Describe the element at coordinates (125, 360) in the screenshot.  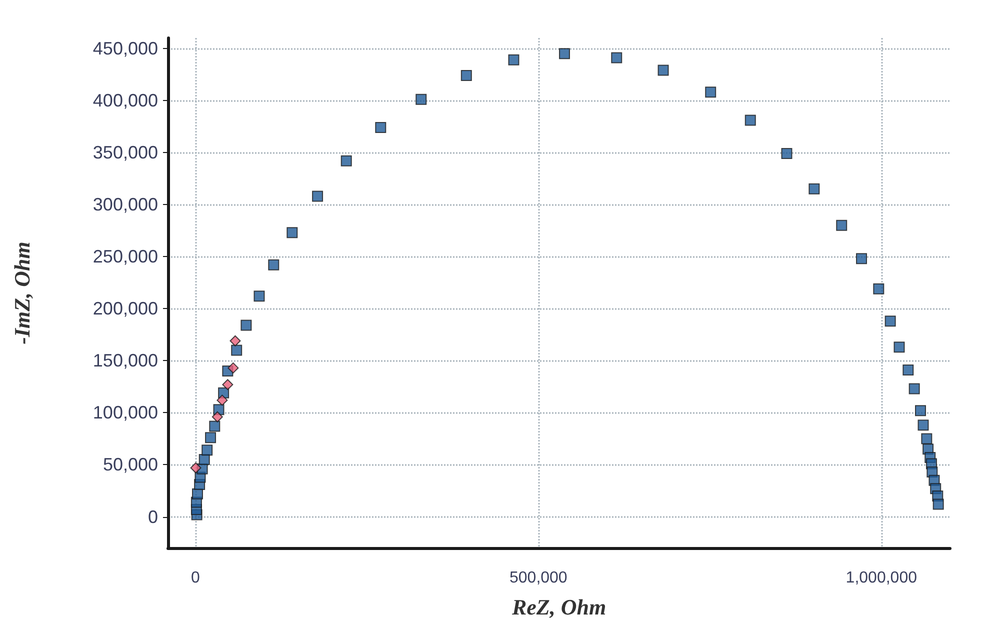
I see `y-tick-label: 150,000` at that location.